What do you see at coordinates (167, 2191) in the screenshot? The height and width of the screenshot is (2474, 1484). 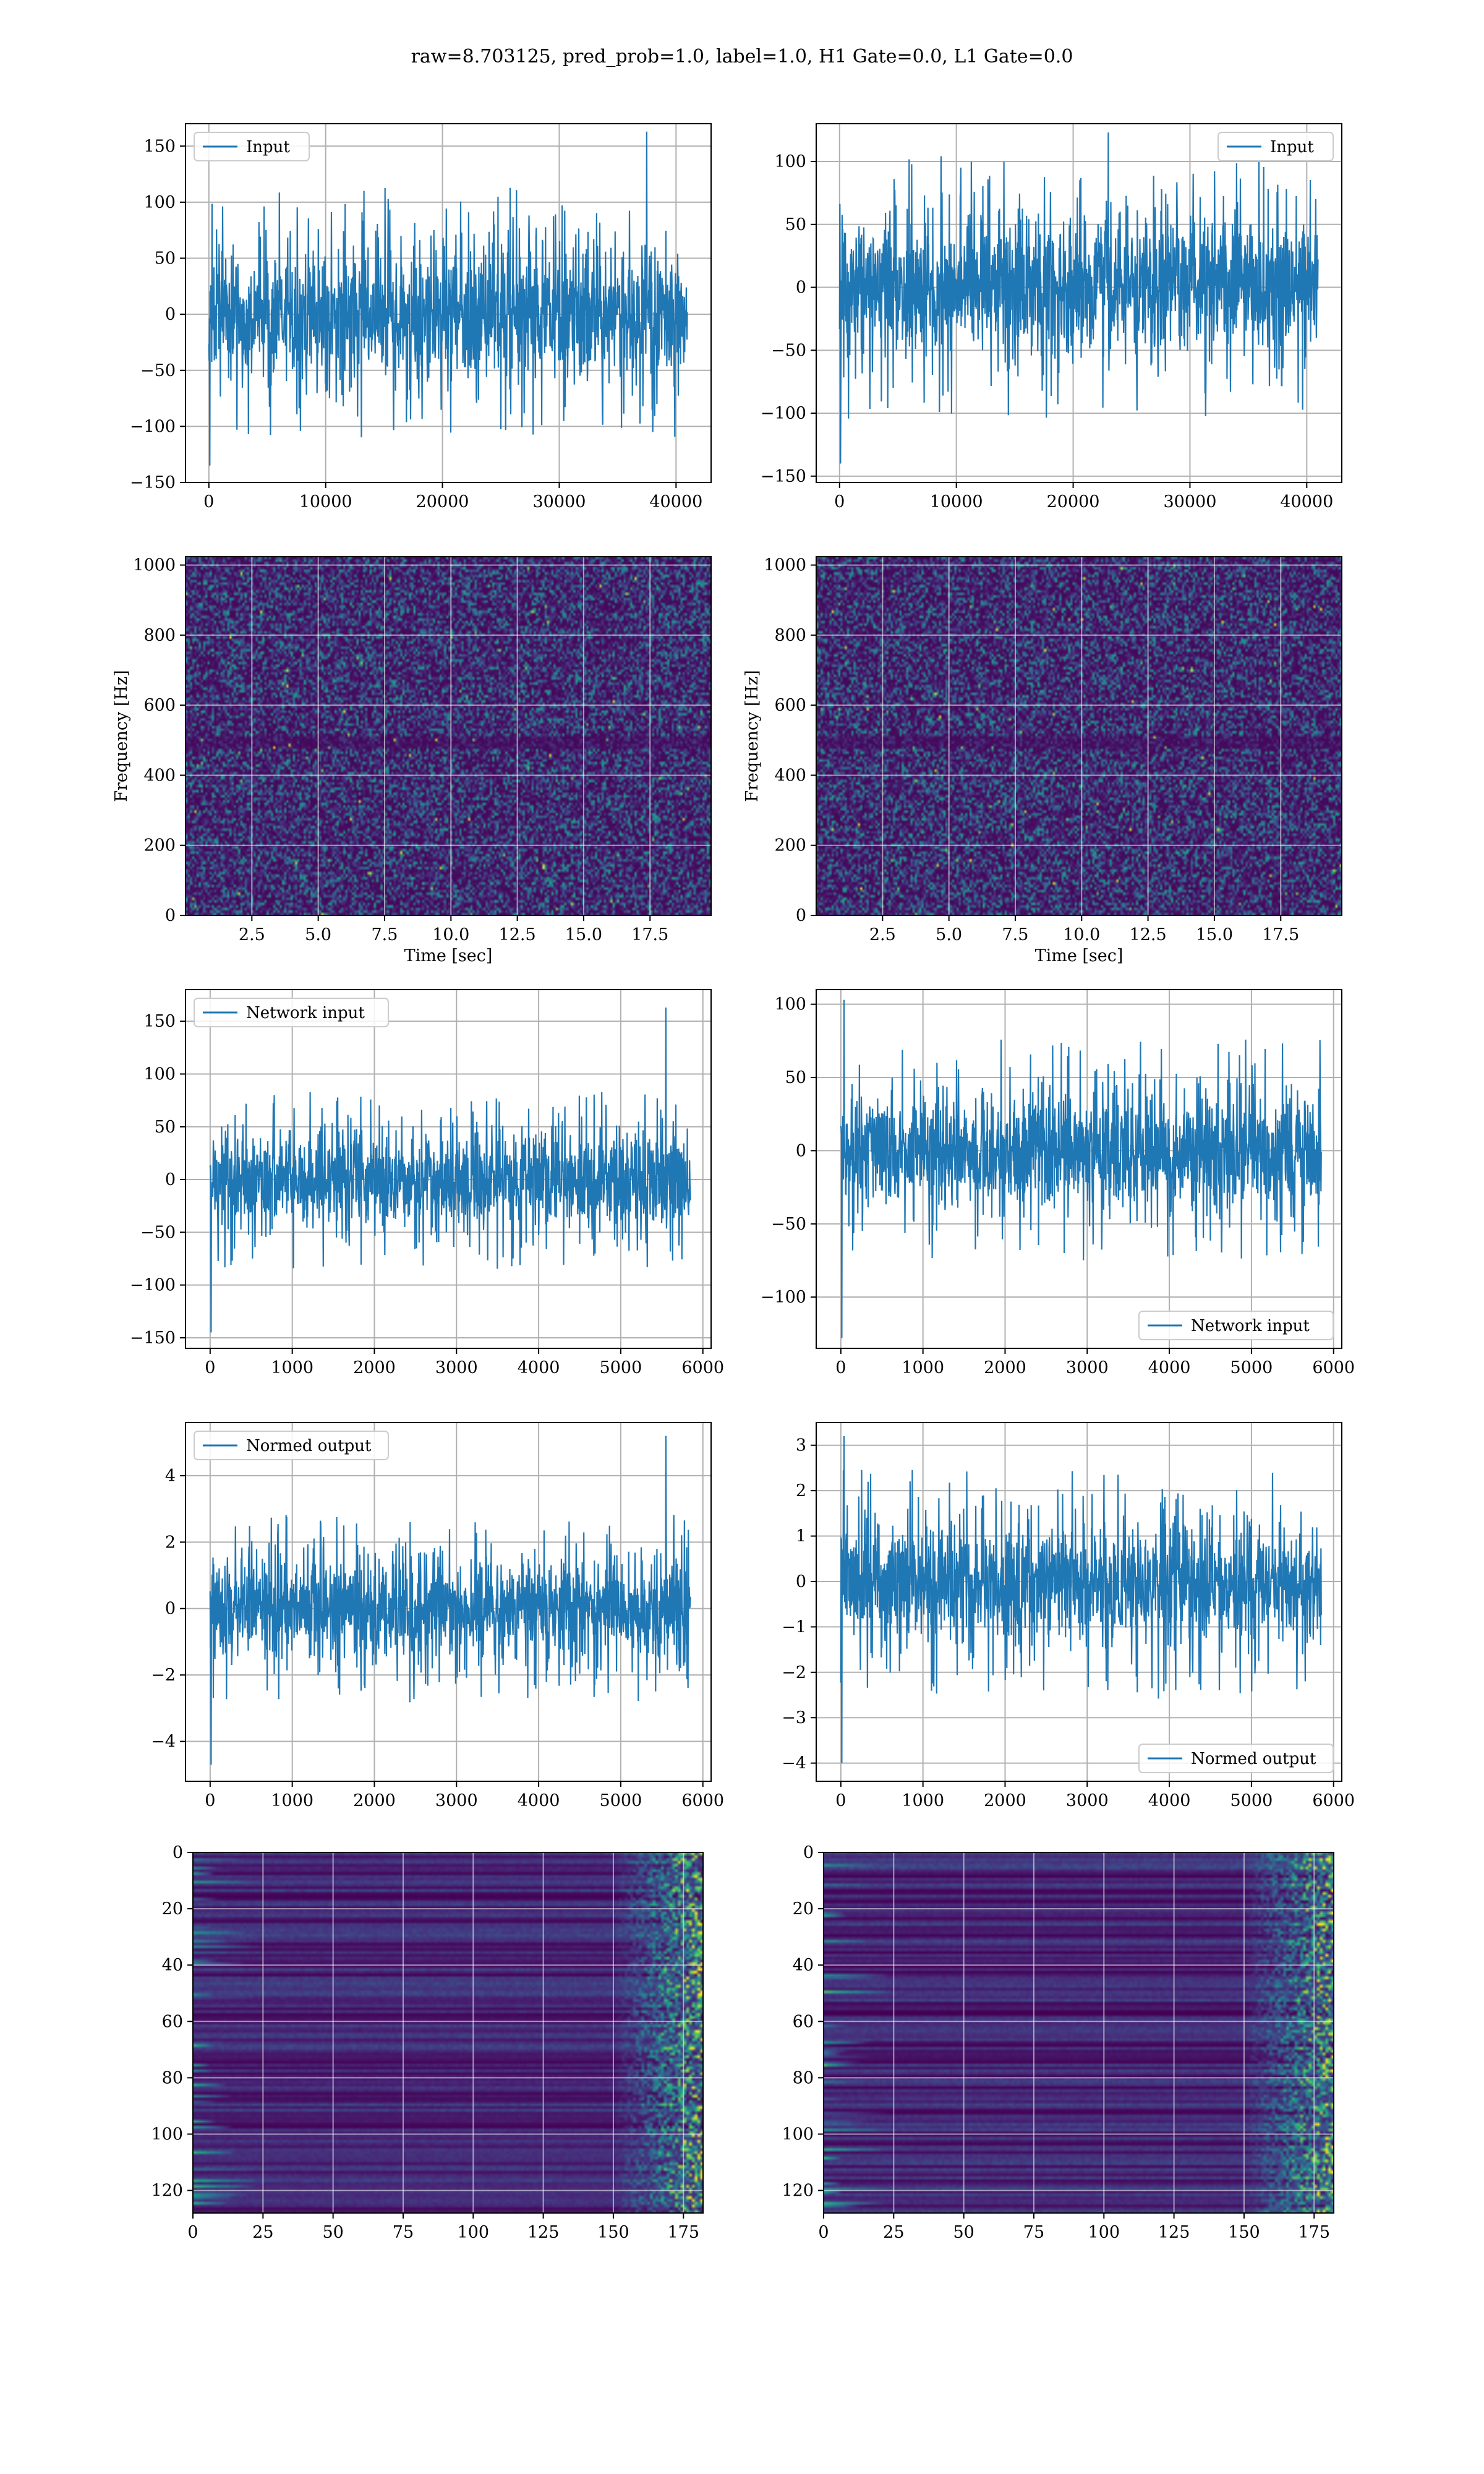 I see `y-tick-label: 120` at bounding box center [167, 2191].